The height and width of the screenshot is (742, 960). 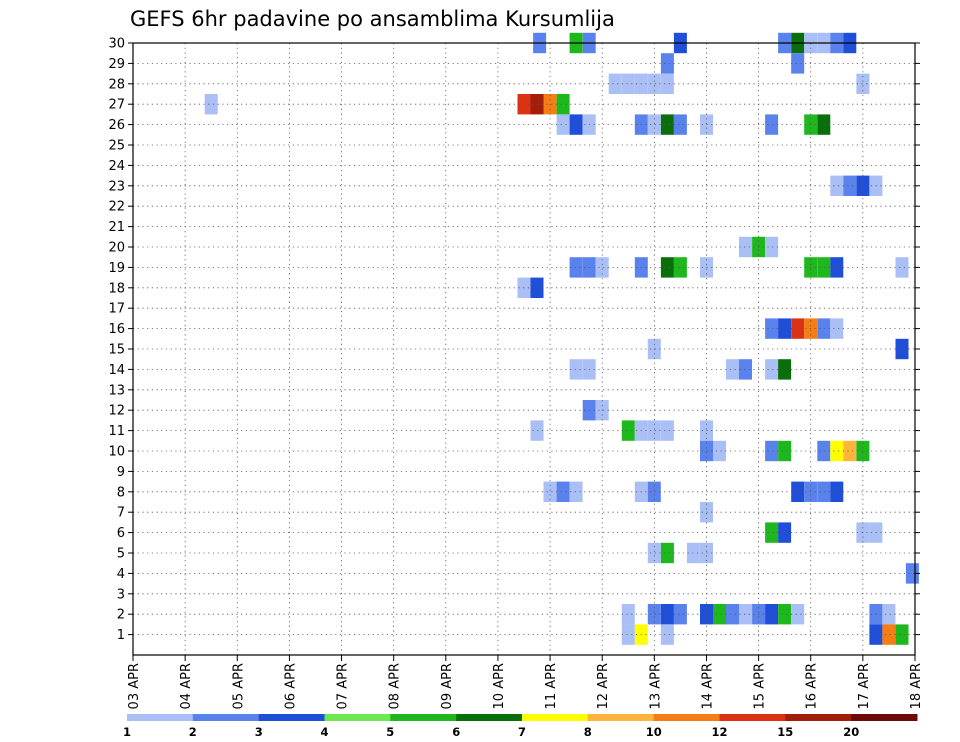 What do you see at coordinates (116, 411) in the screenshot?
I see `y-tick-label: 12` at bounding box center [116, 411].